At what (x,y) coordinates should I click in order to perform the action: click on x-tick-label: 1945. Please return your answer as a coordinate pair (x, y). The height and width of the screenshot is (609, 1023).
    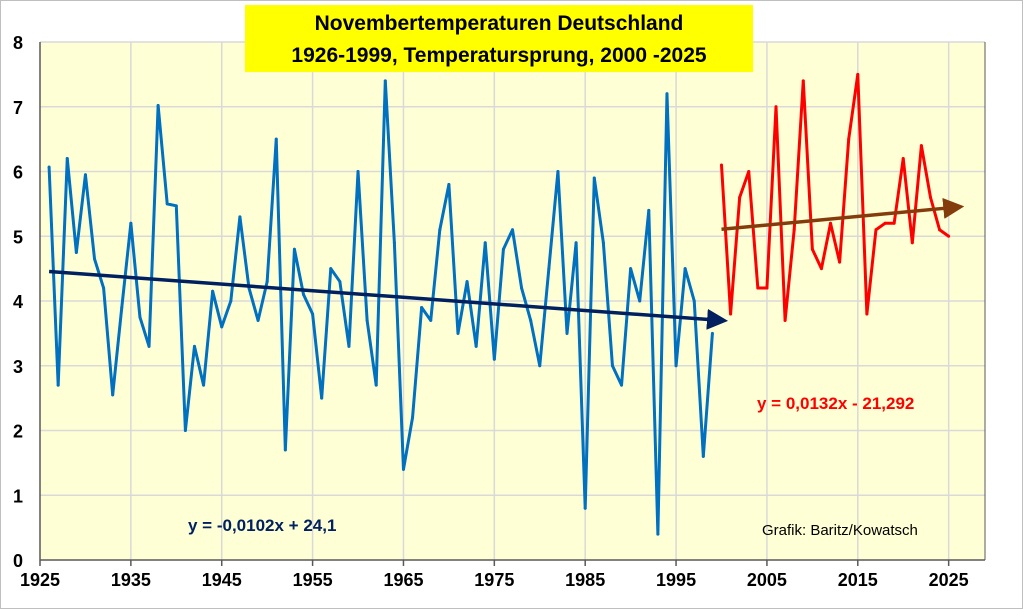
    Looking at the image, I should click on (222, 580).